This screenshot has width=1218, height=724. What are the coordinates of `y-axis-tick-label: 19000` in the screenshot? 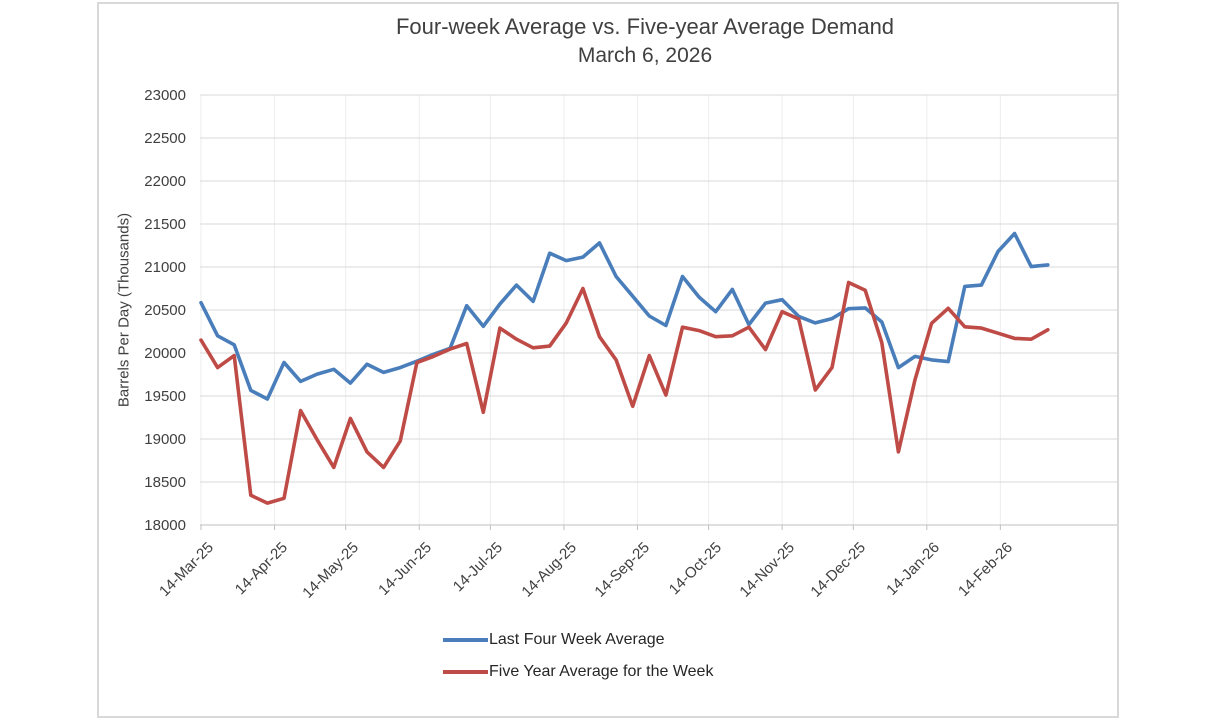 It's located at (165, 439).